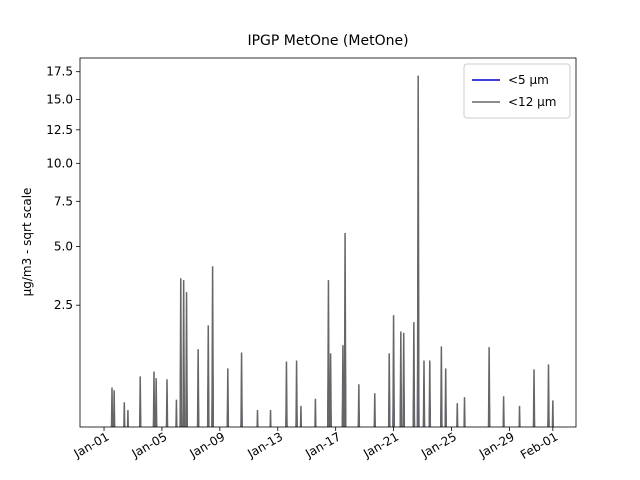  Describe the element at coordinates (264, 445) in the screenshot. I see `x-tick-label: Jan-13` at that location.